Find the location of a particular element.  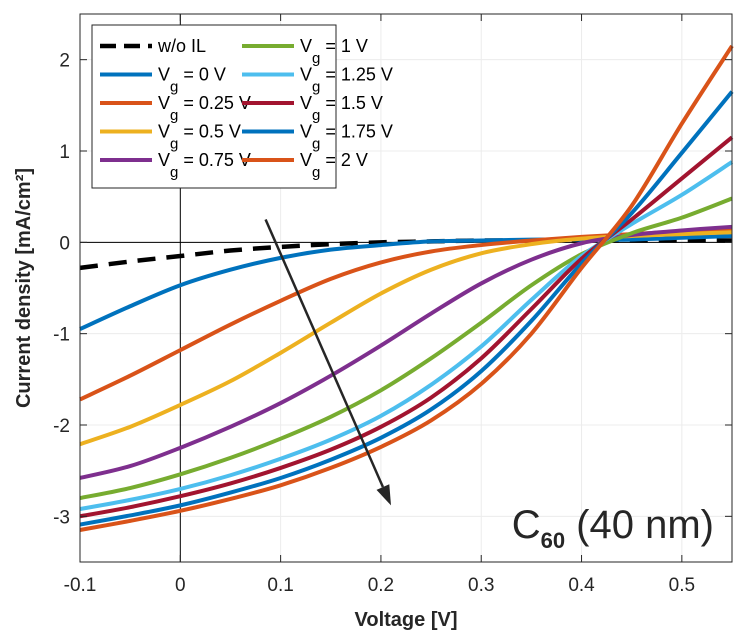

legend-label-2: Vg = 0.25 V is located at coordinates (204, 108).